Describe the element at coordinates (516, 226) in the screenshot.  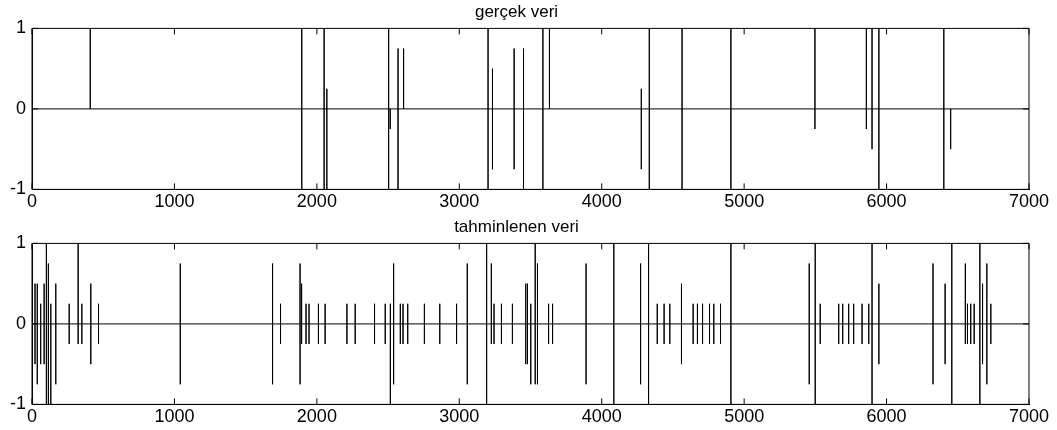
I see `chart-title: tahminlenen veri` at that location.